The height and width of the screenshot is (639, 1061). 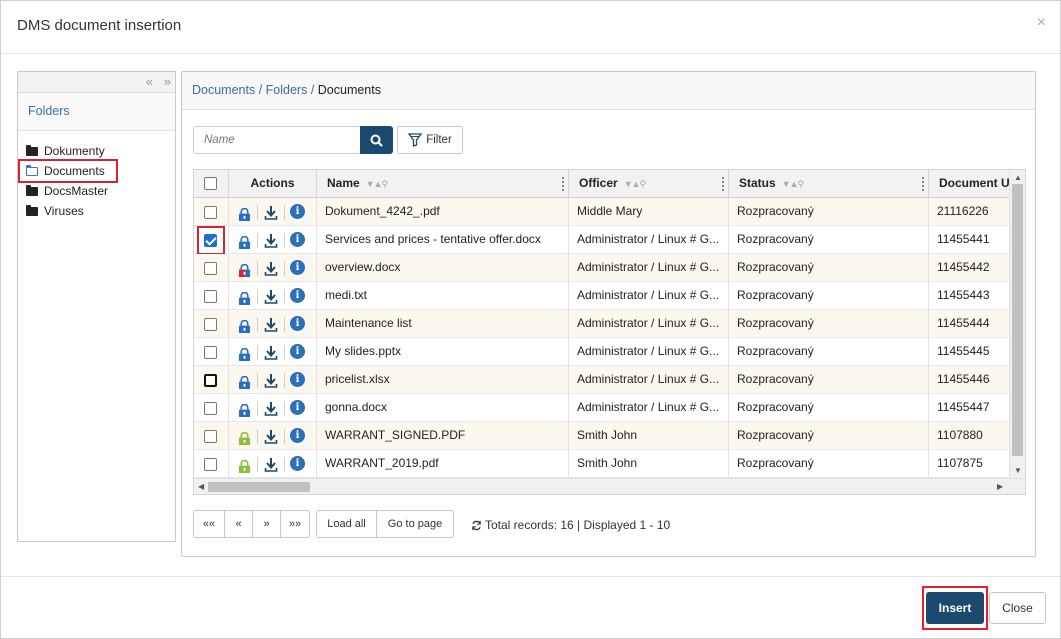 I want to click on folder-item: DocsMaster, so click(x=100, y=191).